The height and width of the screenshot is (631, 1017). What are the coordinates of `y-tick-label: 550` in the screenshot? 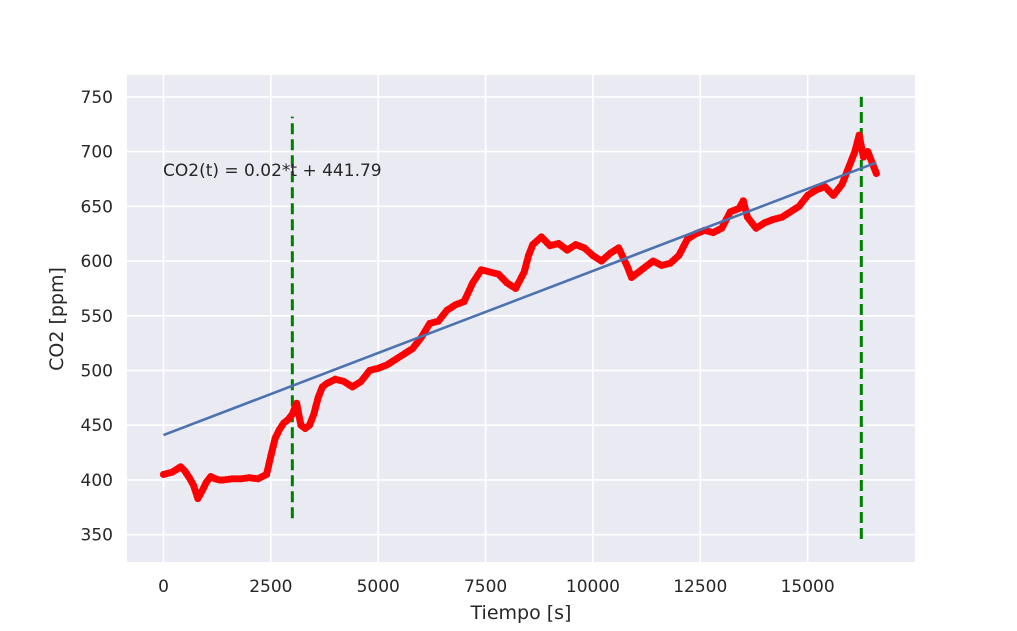 It's located at (97, 317).